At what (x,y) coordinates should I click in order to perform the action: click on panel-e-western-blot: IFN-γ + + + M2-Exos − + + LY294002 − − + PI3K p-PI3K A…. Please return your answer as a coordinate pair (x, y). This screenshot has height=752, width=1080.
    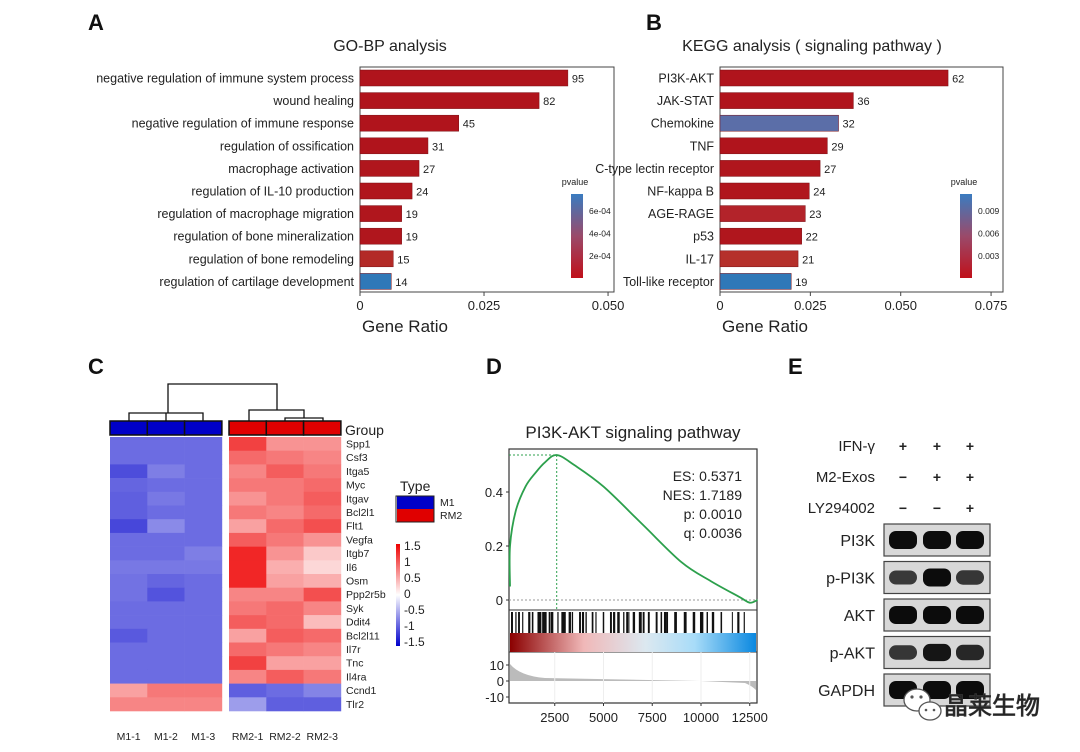
    Looking at the image, I should click on (899, 572).